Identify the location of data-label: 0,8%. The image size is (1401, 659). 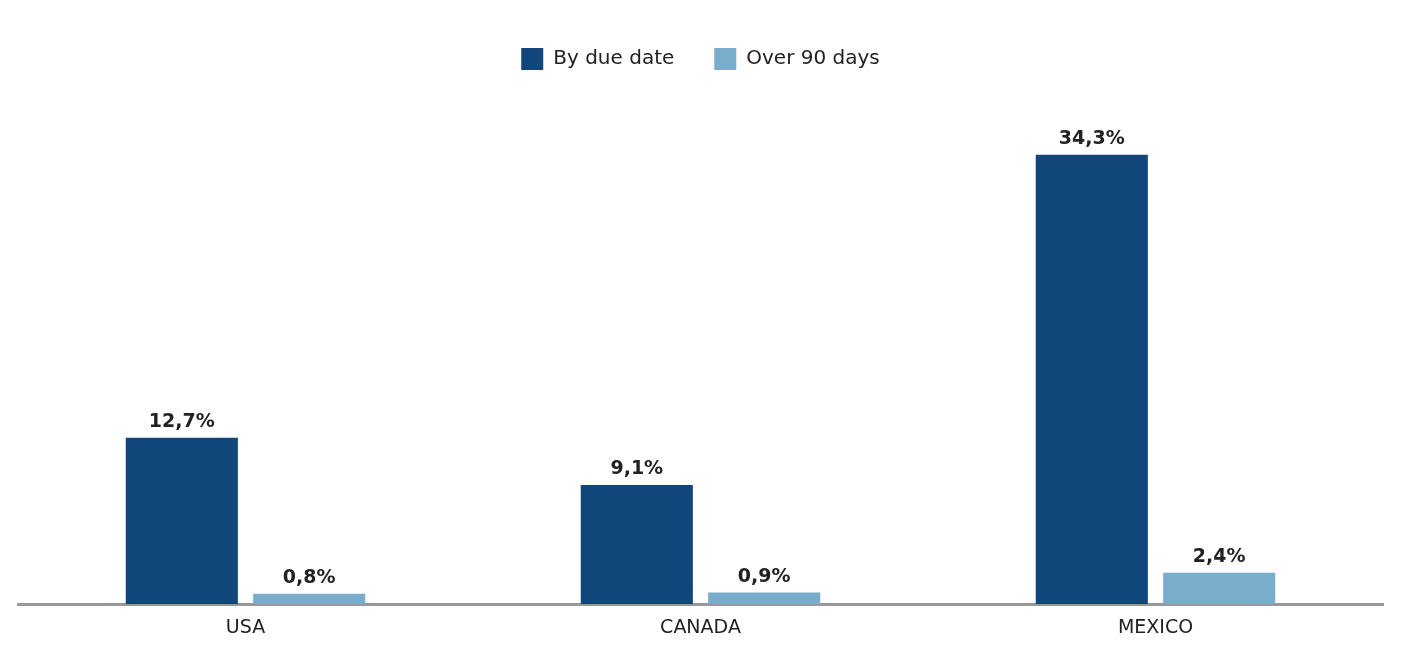
(309, 576).